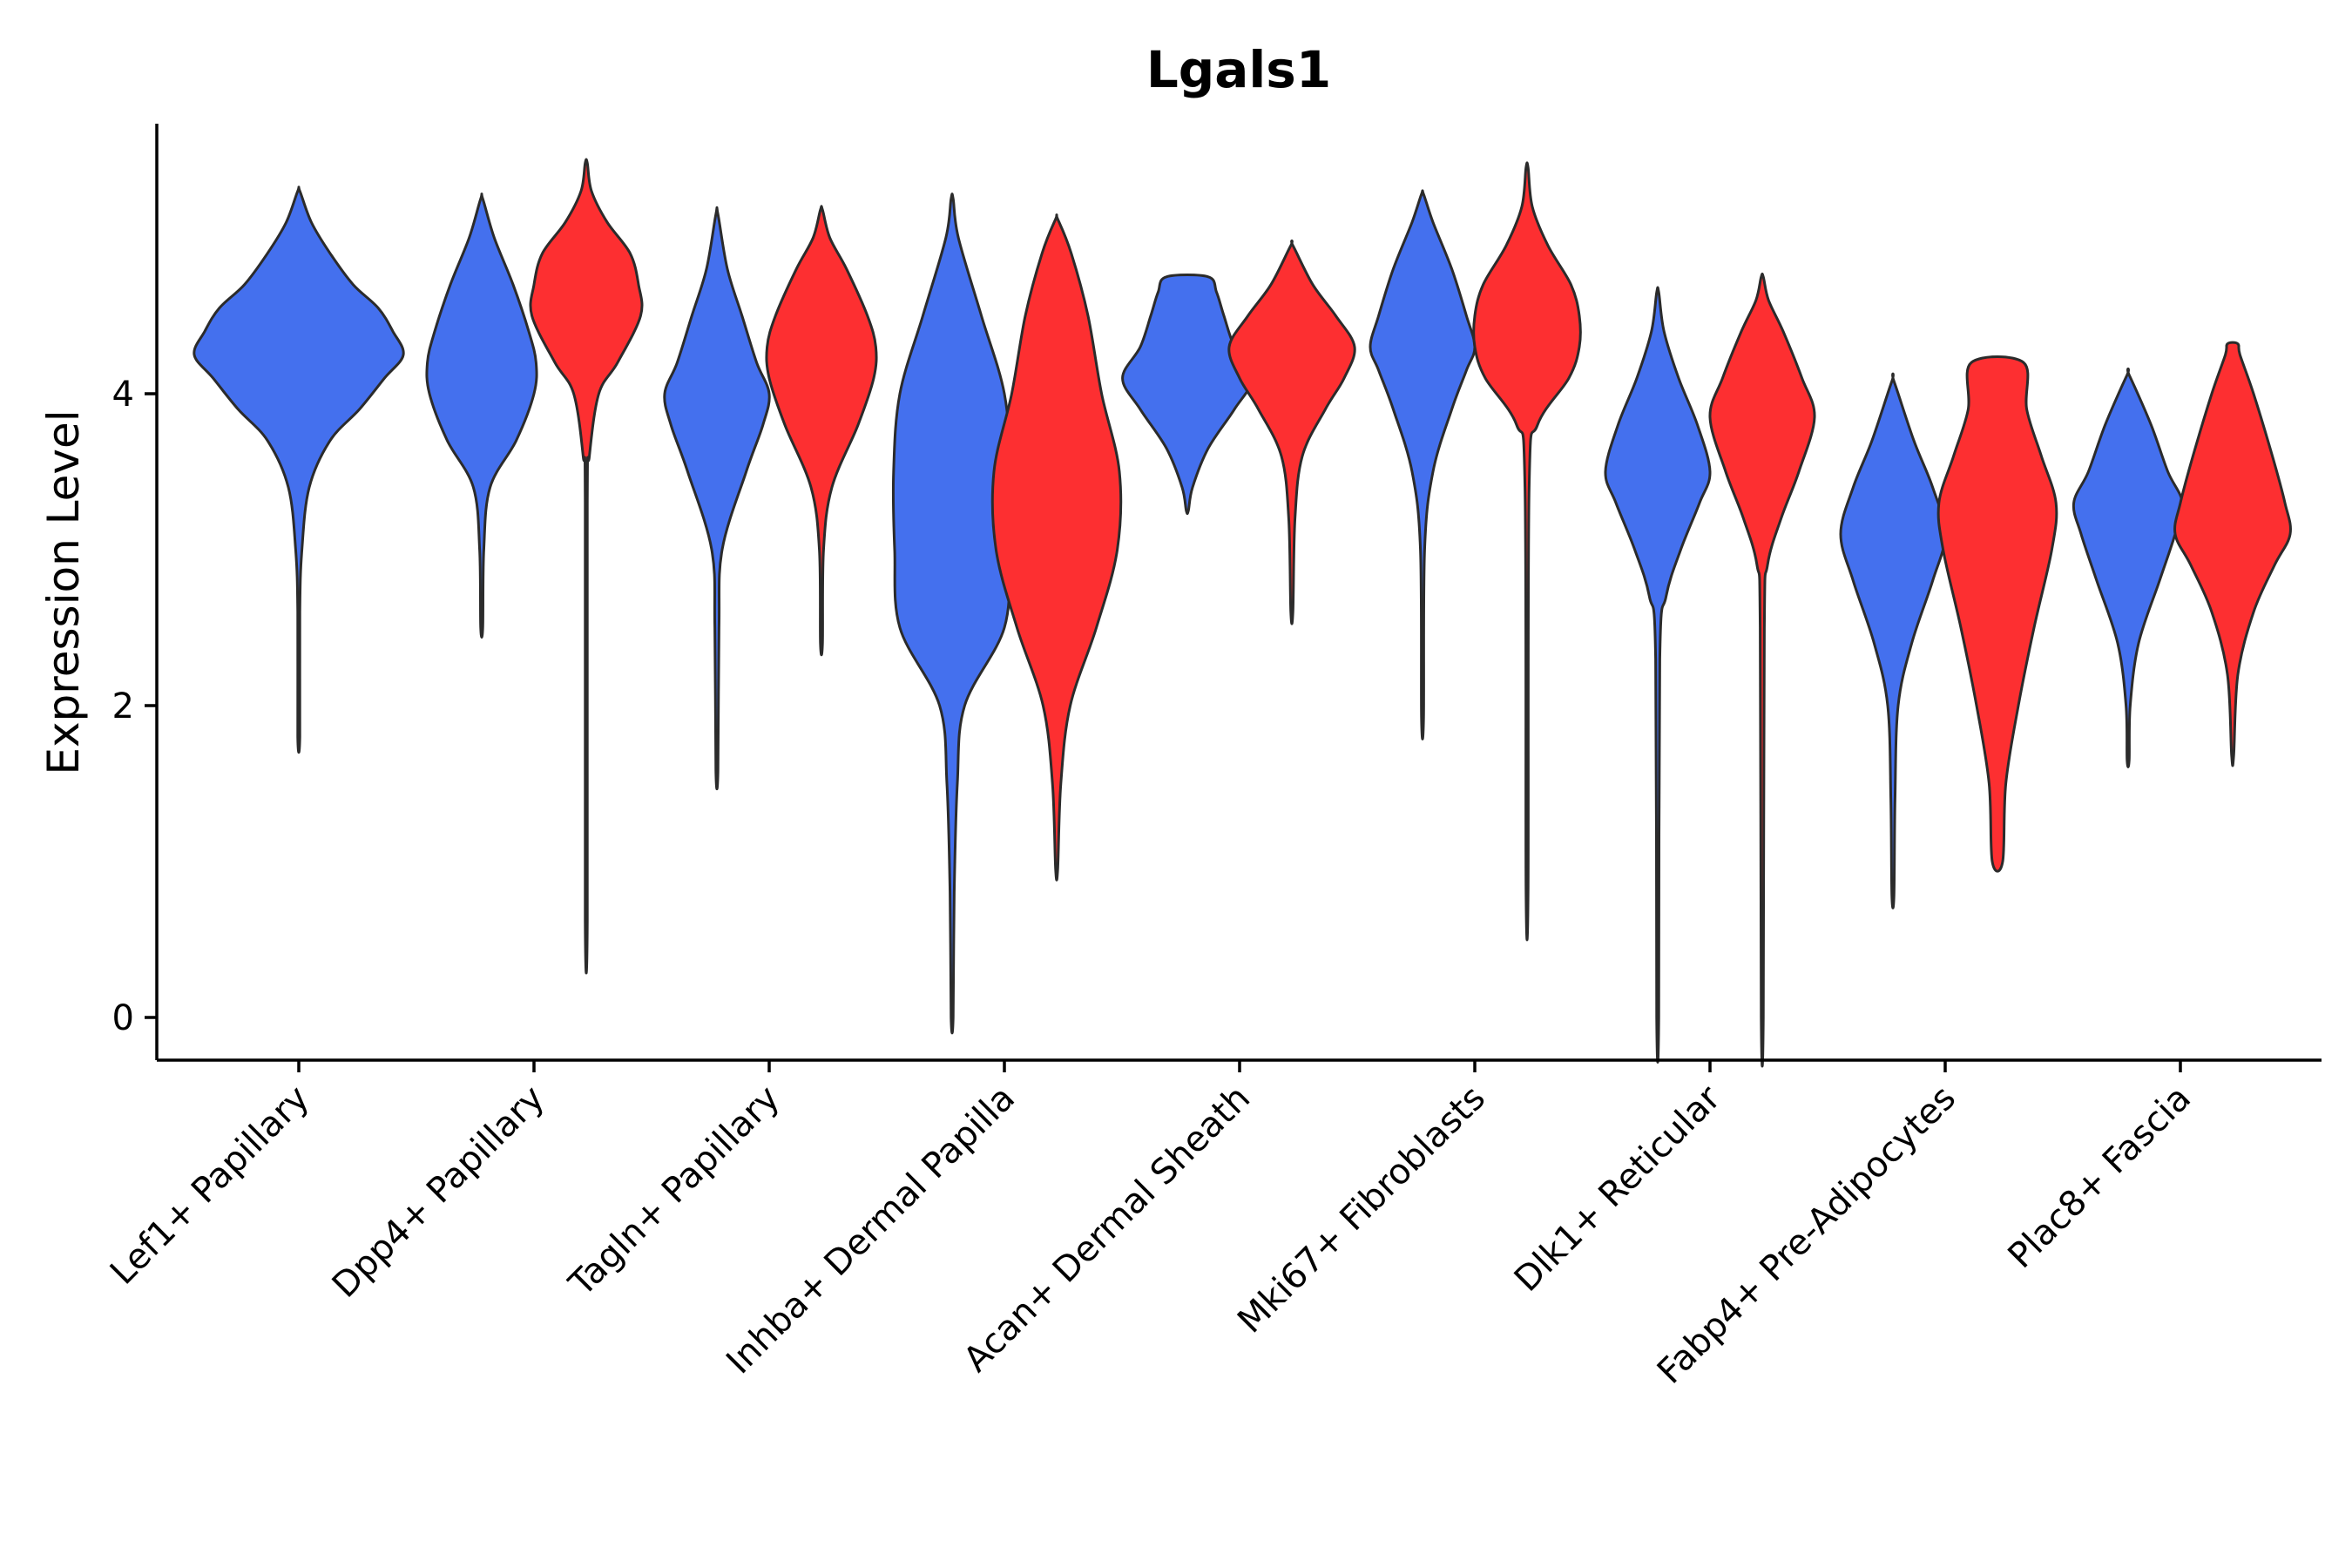 The image size is (2352, 1568). What do you see at coordinates (952, 614) in the screenshot?
I see `violin-inhba-dermal-papilla-blue` at bounding box center [952, 614].